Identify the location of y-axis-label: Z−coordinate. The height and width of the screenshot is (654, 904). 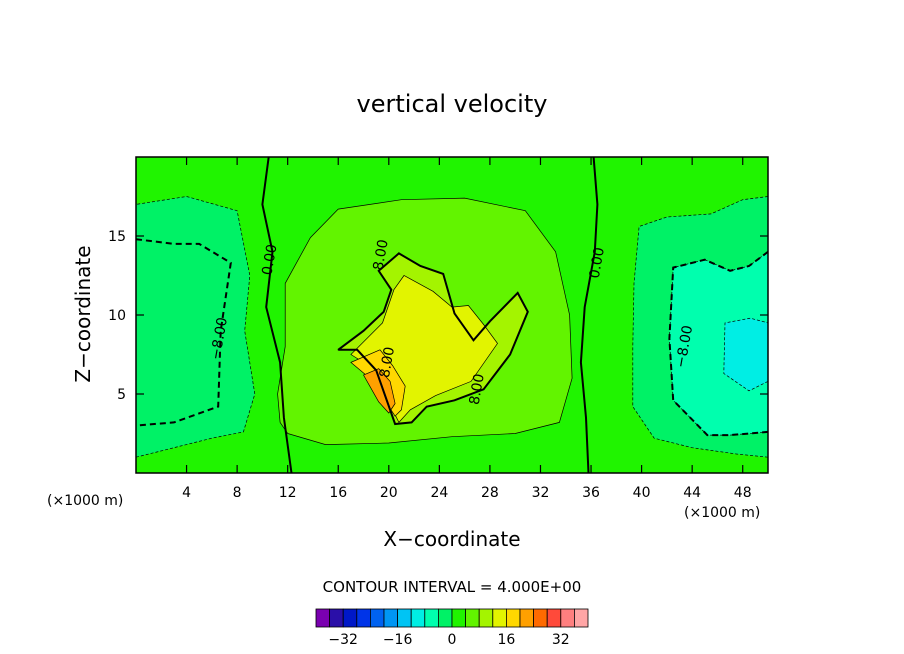
(83, 313).